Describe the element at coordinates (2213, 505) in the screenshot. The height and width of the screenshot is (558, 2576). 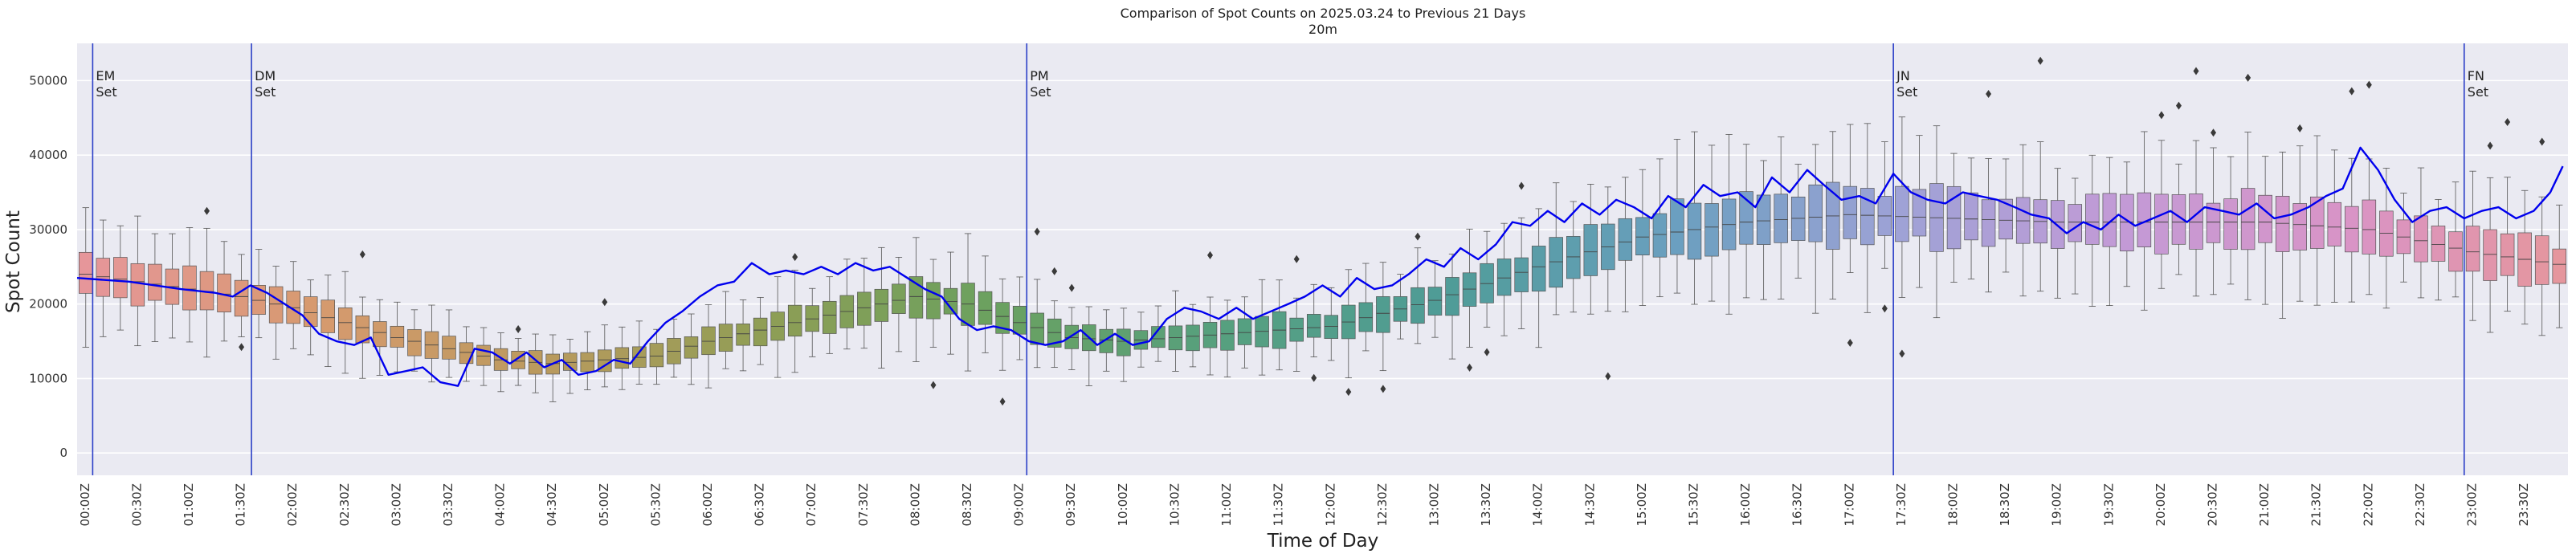
I see `x-tick-label: 20:30Z` at that location.